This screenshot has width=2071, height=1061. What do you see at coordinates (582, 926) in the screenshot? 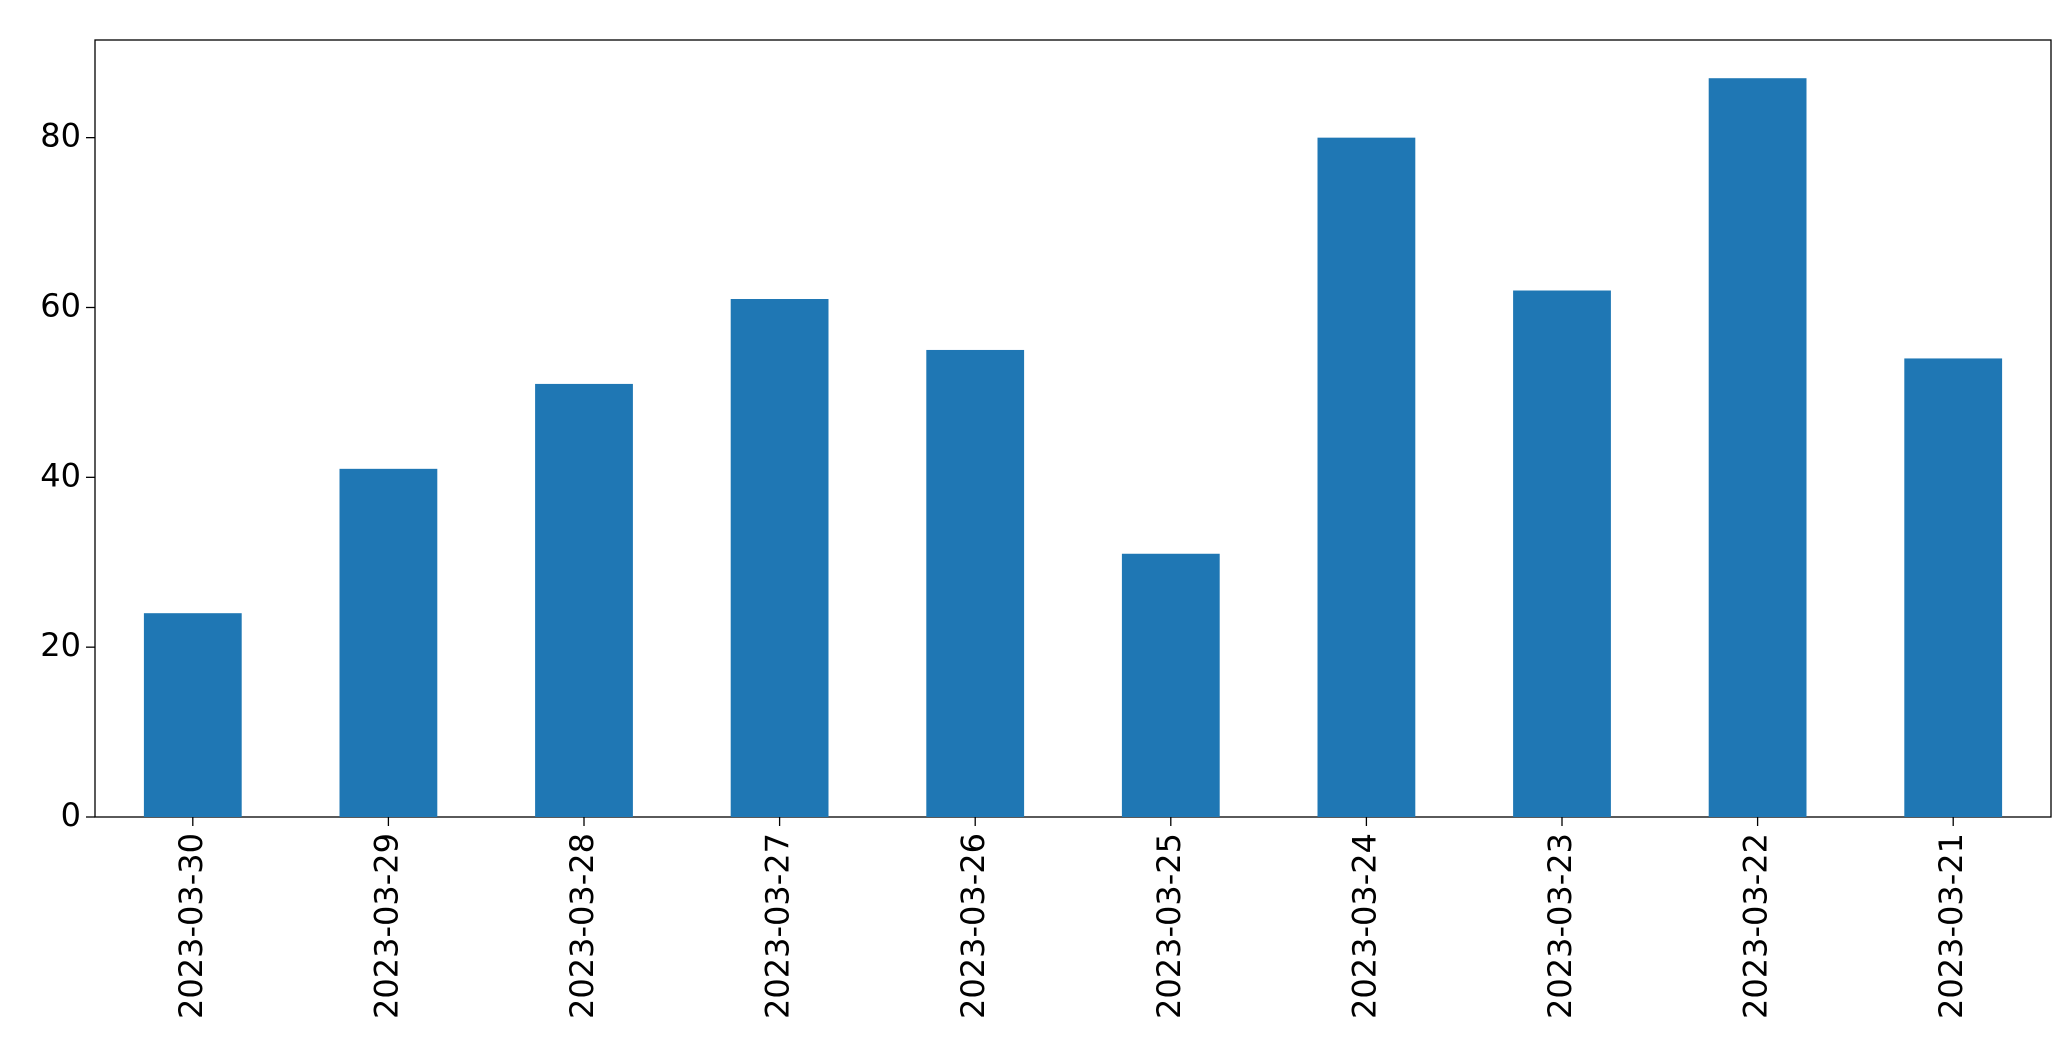
I see `x-tick-label: 2023-03-28` at bounding box center [582, 926].